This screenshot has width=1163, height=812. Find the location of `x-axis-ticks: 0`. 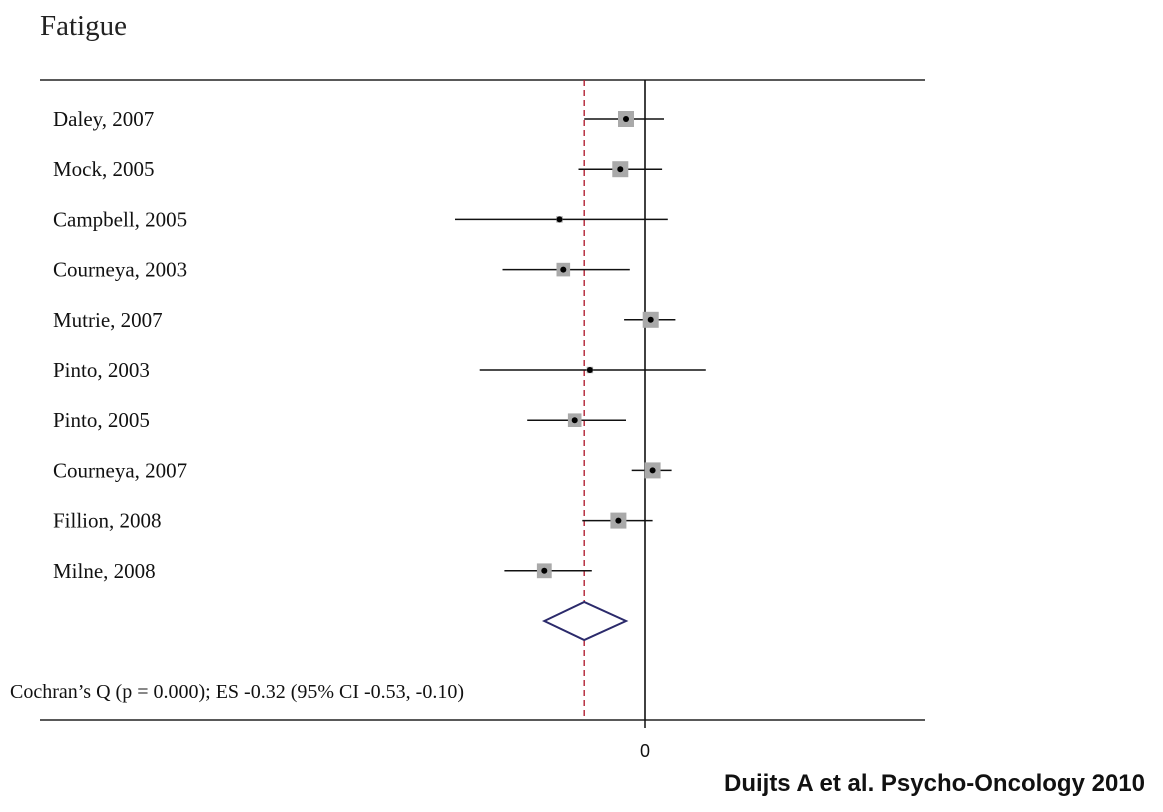

x-axis-ticks: 0 is located at coordinates (645, 740).